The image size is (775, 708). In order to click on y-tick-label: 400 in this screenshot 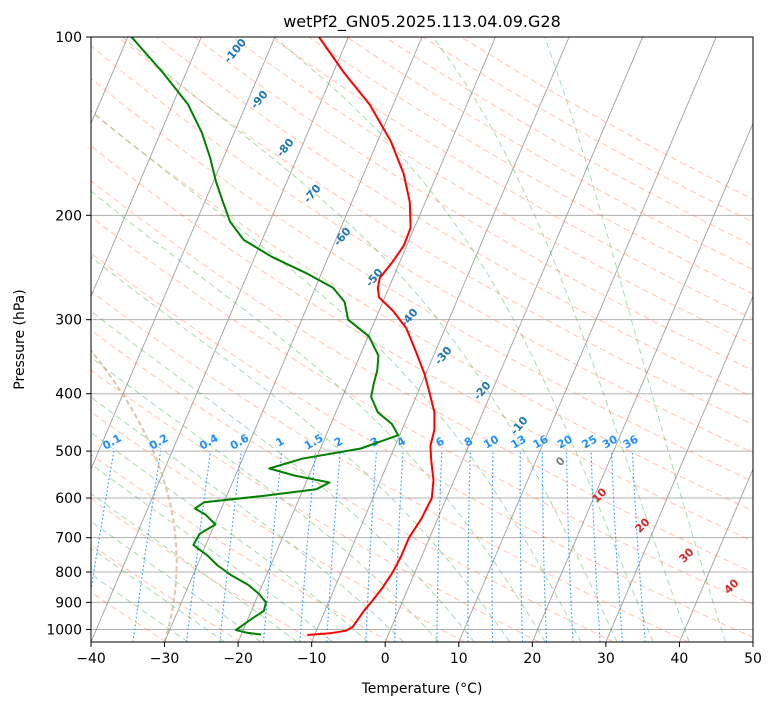, I will do `click(68, 395)`.